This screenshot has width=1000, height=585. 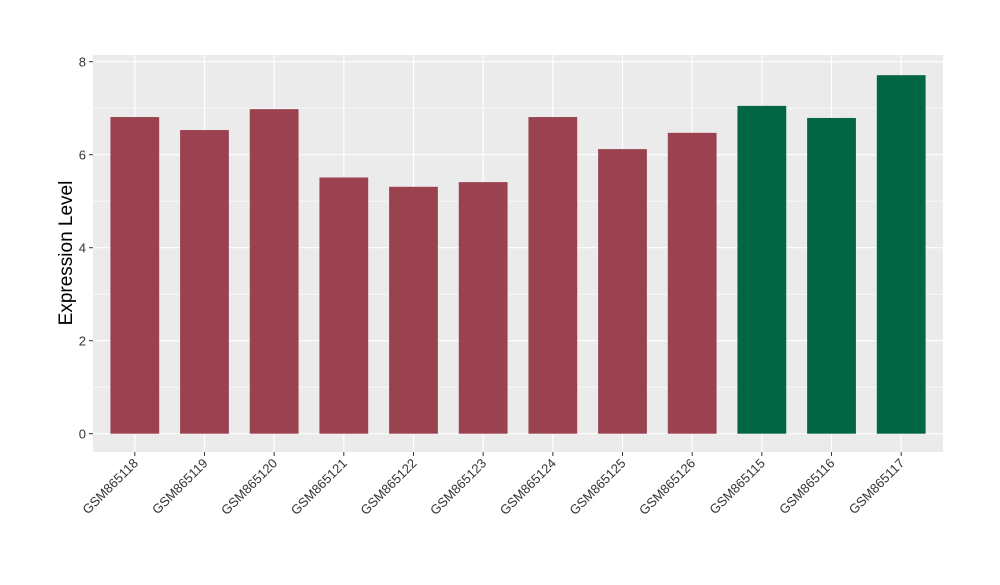 I want to click on bar-GSM865124, so click(x=553, y=275).